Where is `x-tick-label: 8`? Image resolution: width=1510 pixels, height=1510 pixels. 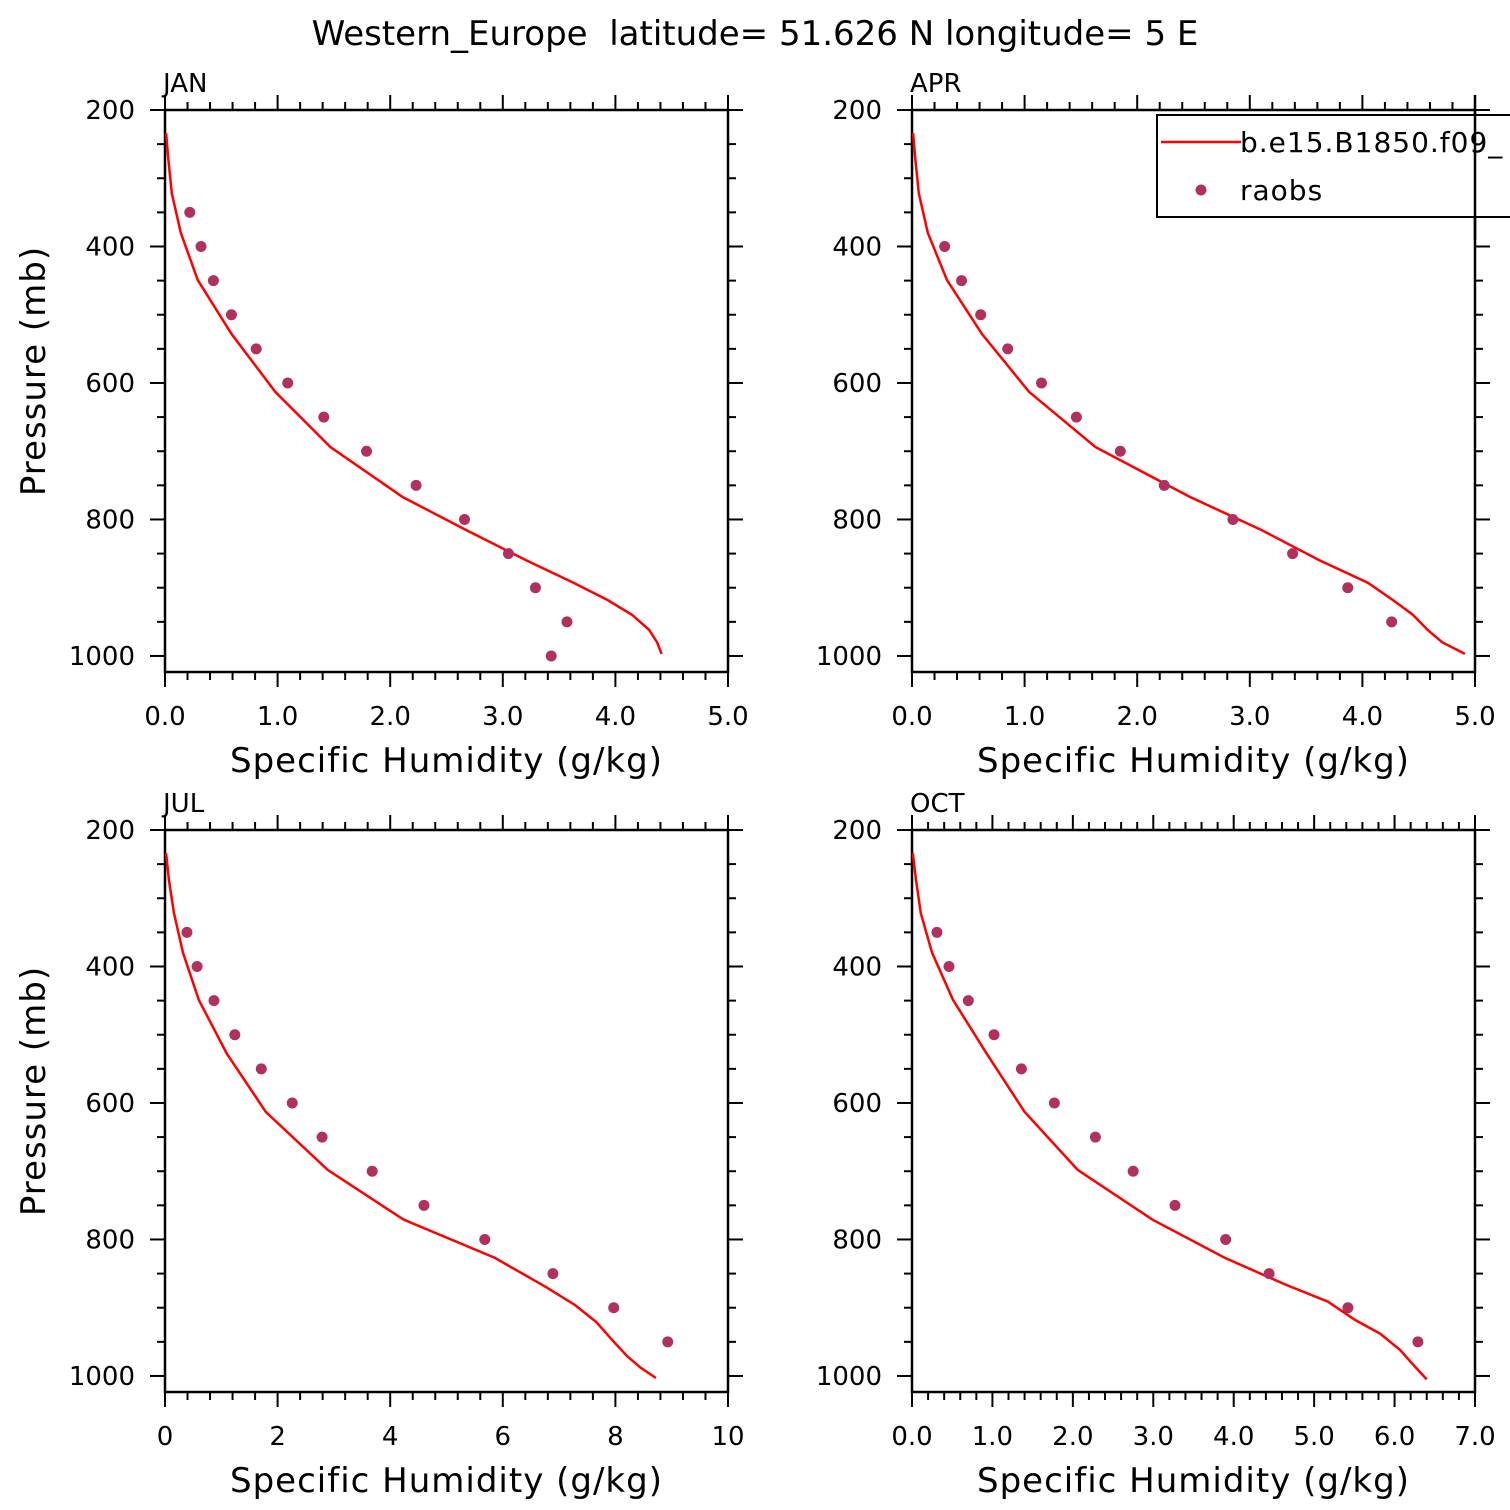 x-tick-label: 8 is located at coordinates (615, 1437).